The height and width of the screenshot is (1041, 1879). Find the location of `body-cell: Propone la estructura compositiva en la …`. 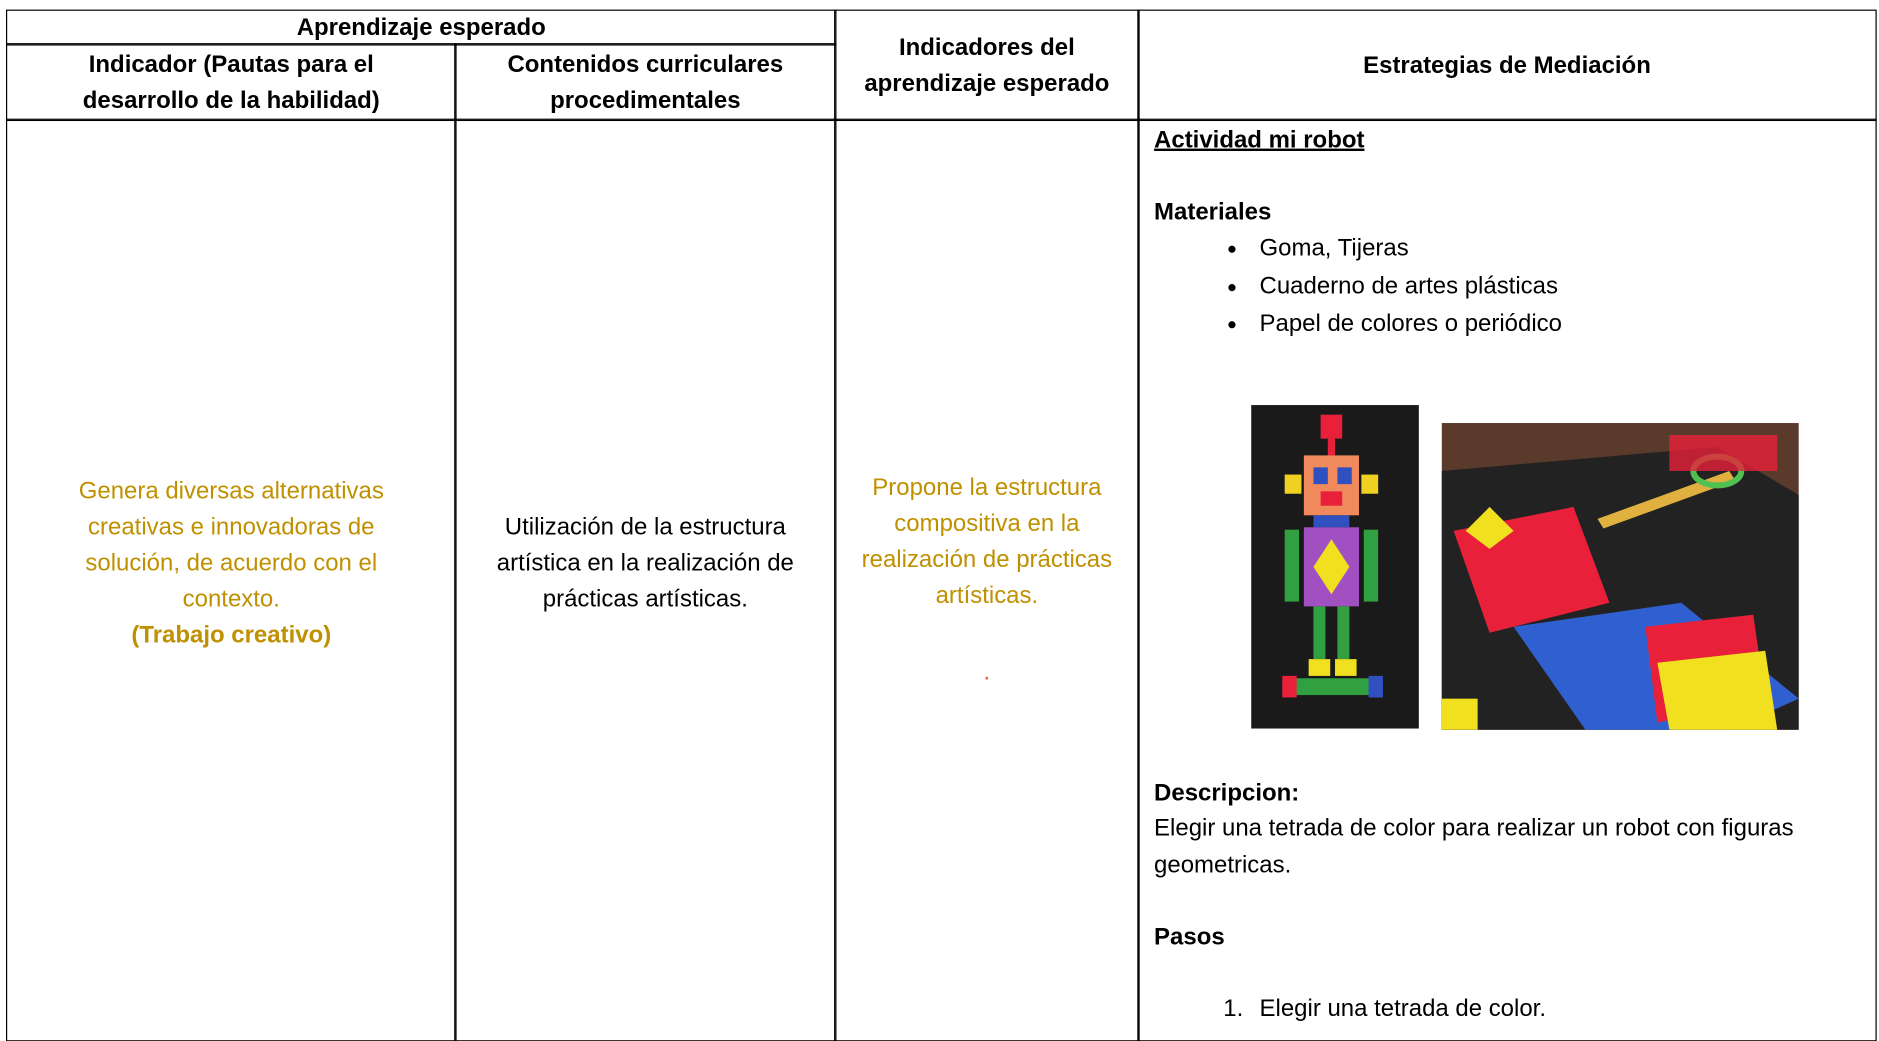

body-cell: Propone la estructura compositiva en la … is located at coordinates (987, 579).